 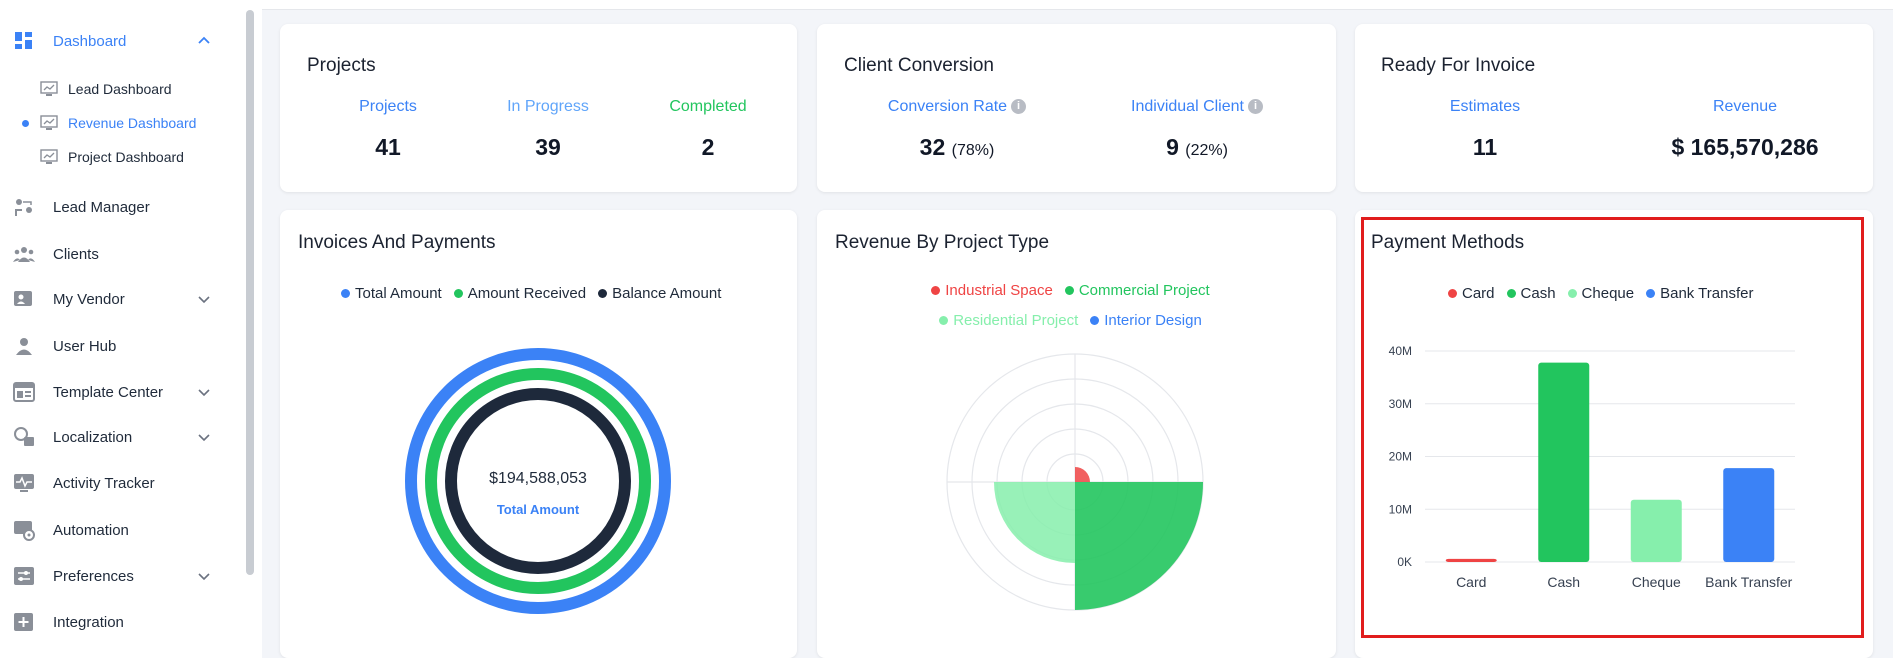 I want to click on legend: Card Cash Cheque Bank Transfer, so click(x=1606, y=293).